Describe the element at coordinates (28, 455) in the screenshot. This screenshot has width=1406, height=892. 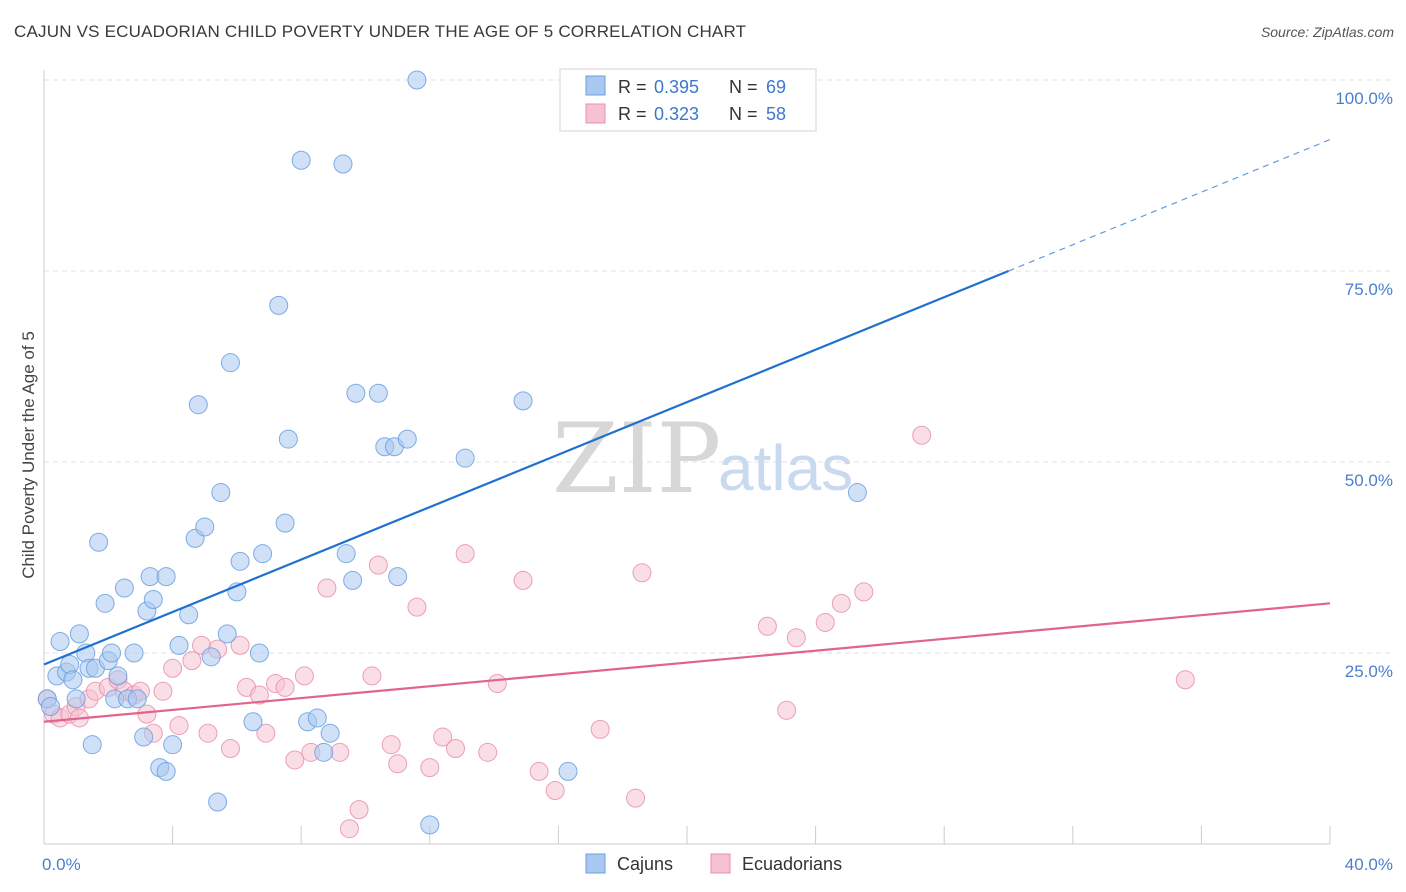
I see `y-axis-label: Child Poverty Under the Age of 5` at that location.